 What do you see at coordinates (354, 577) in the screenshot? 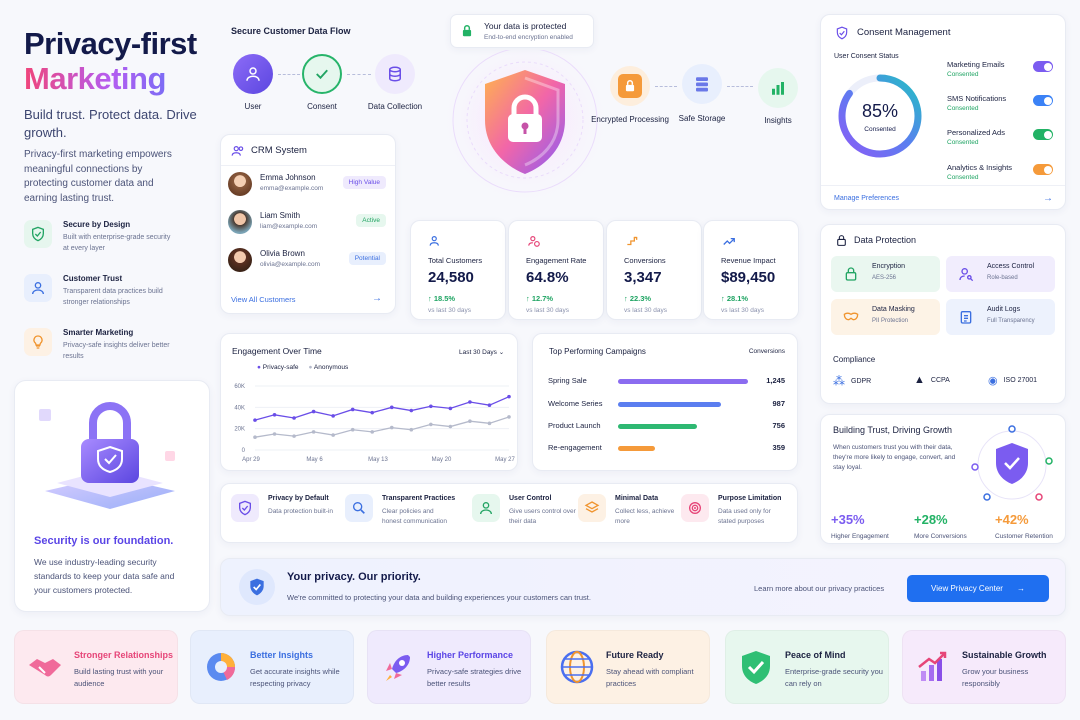
I see `banner-title: Your privacy. Our priority.` at bounding box center [354, 577].